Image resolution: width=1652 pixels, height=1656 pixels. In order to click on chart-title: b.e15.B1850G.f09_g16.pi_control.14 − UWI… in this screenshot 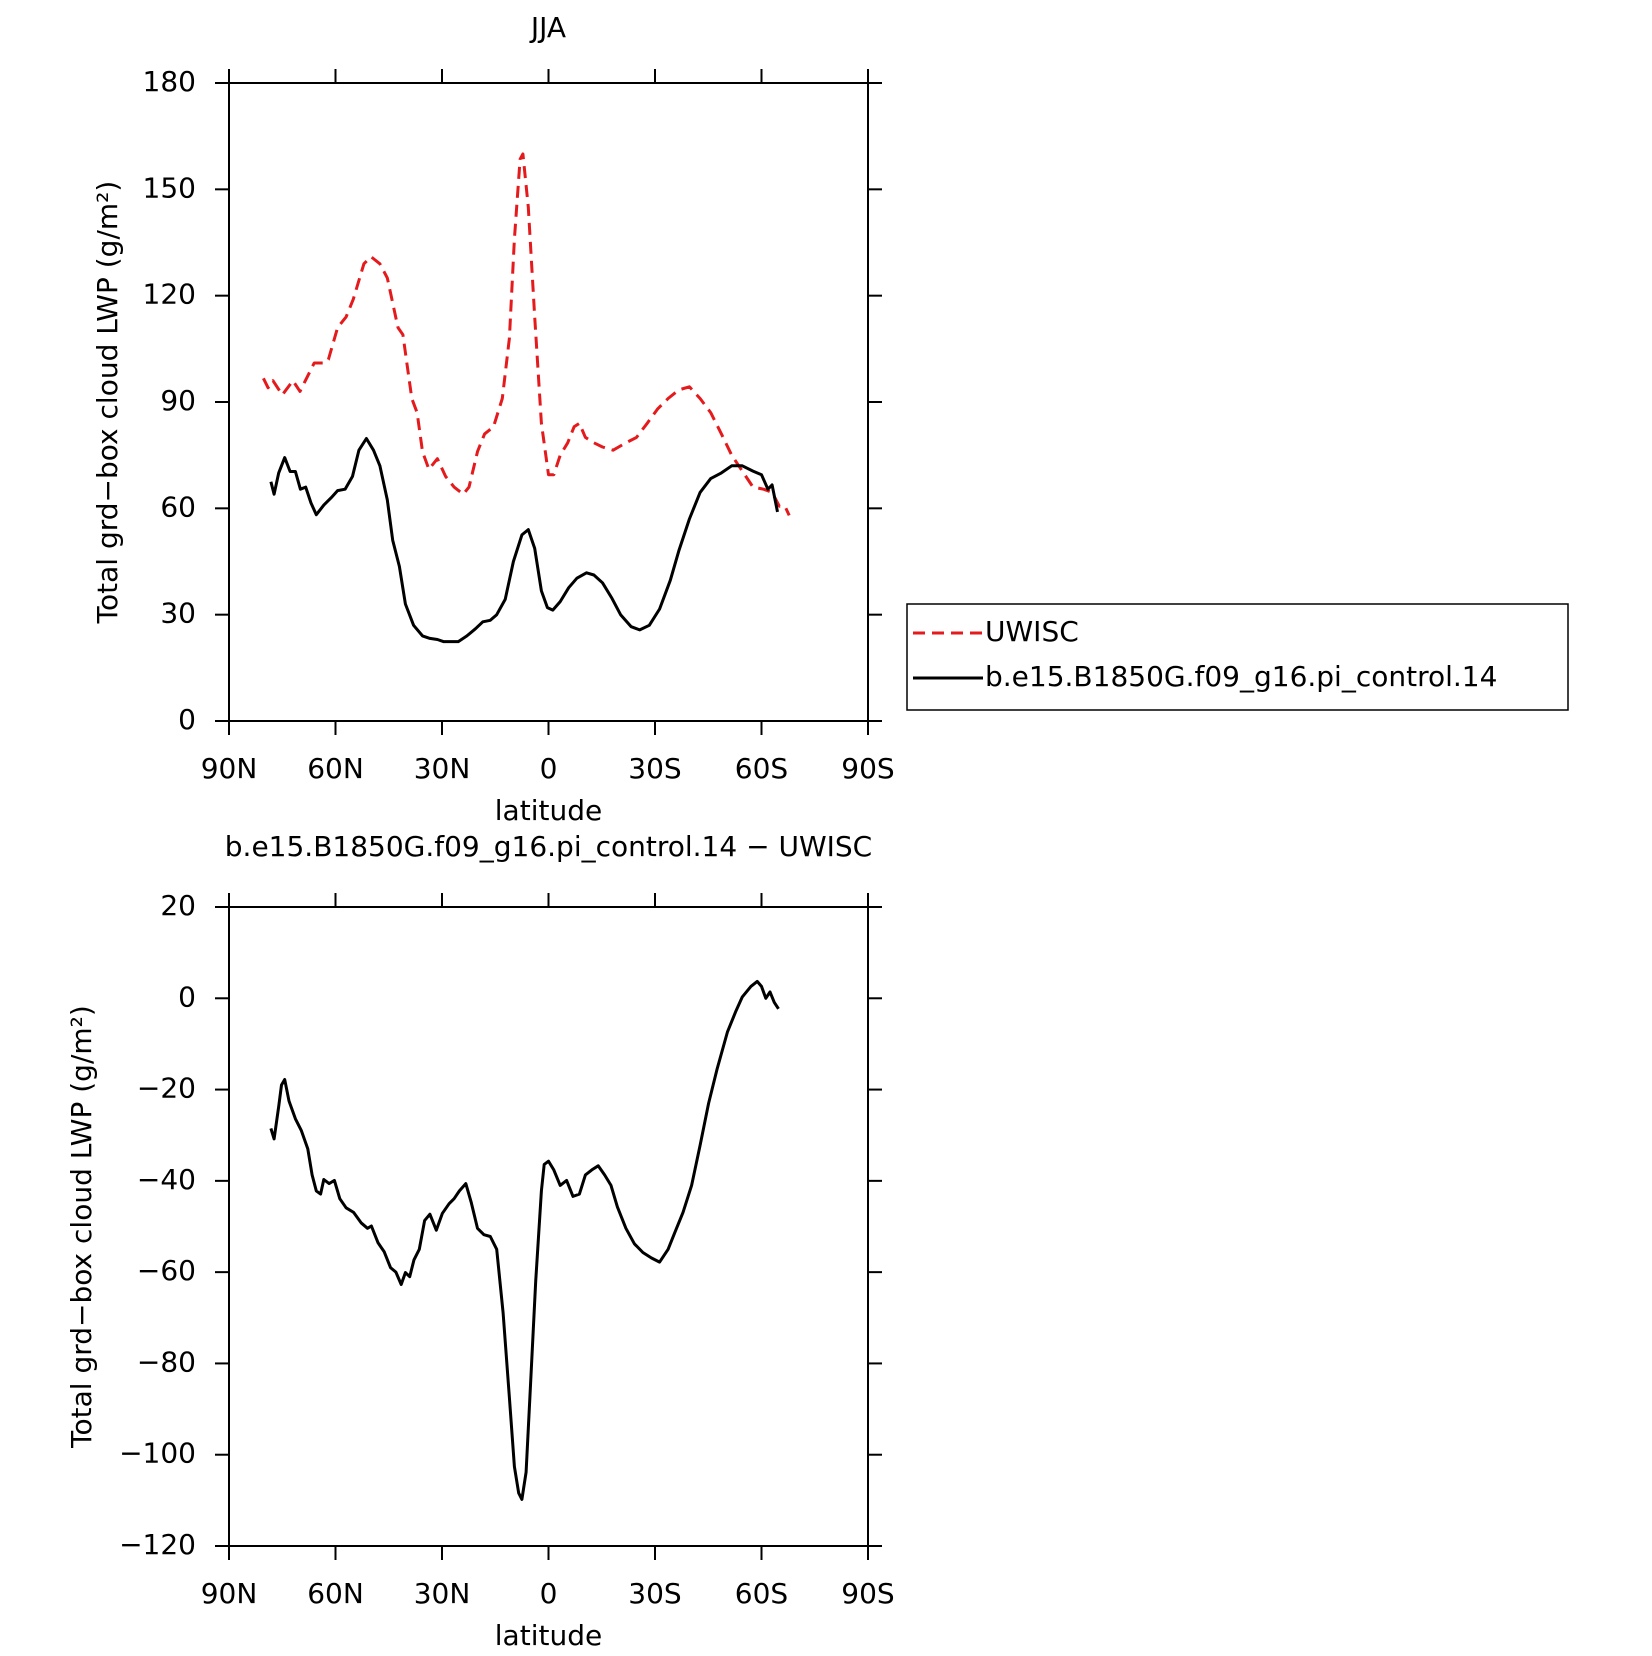, I will do `click(548, 846)`.